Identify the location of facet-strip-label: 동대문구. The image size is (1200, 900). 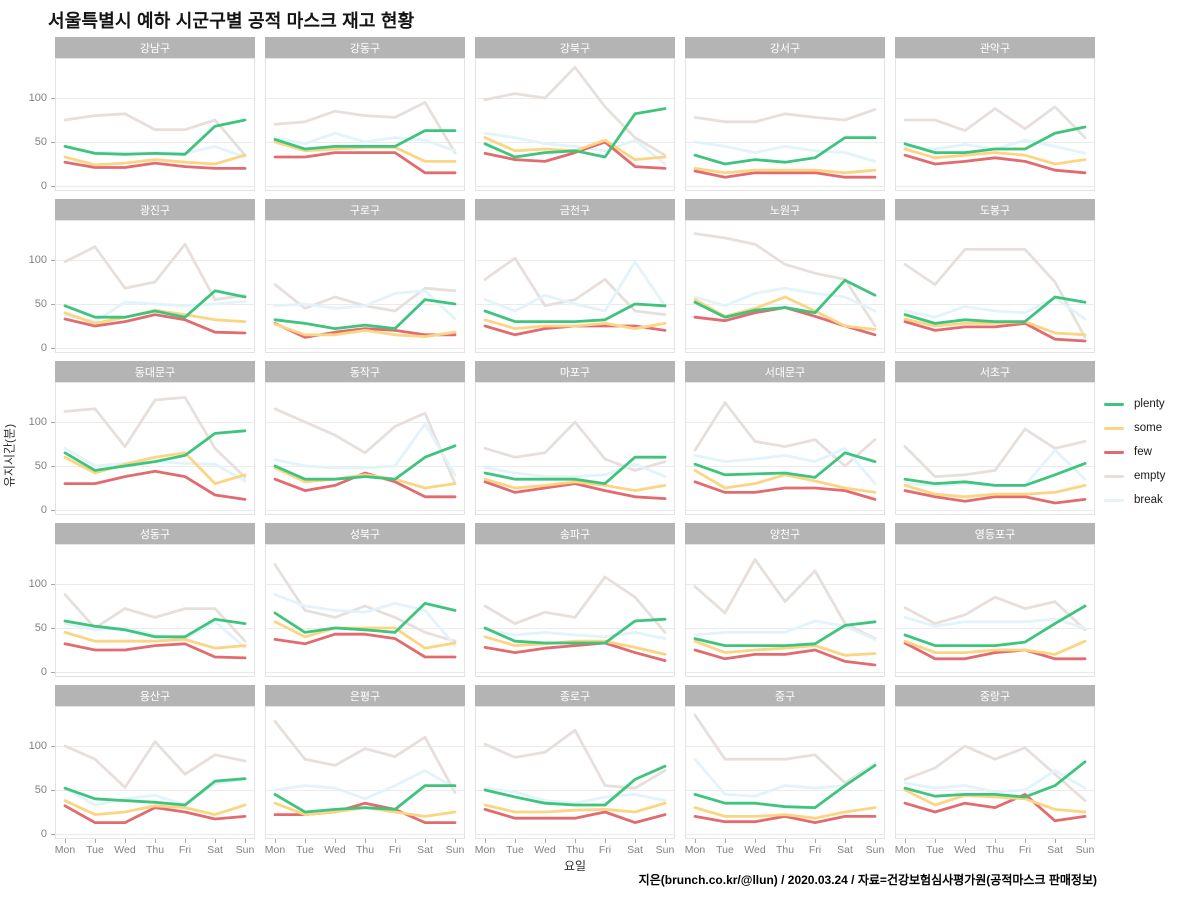
(155, 371).